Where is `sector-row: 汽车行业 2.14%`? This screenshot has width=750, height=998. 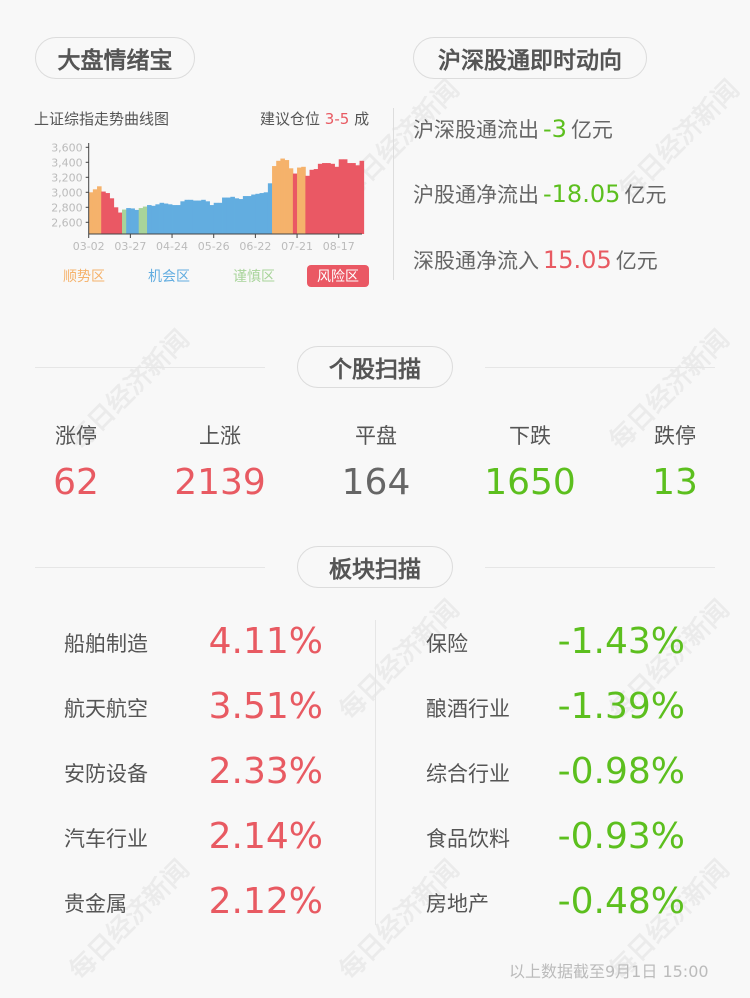
sector-row: 汽车行业 2.14% is located at coordinates (193, 836).